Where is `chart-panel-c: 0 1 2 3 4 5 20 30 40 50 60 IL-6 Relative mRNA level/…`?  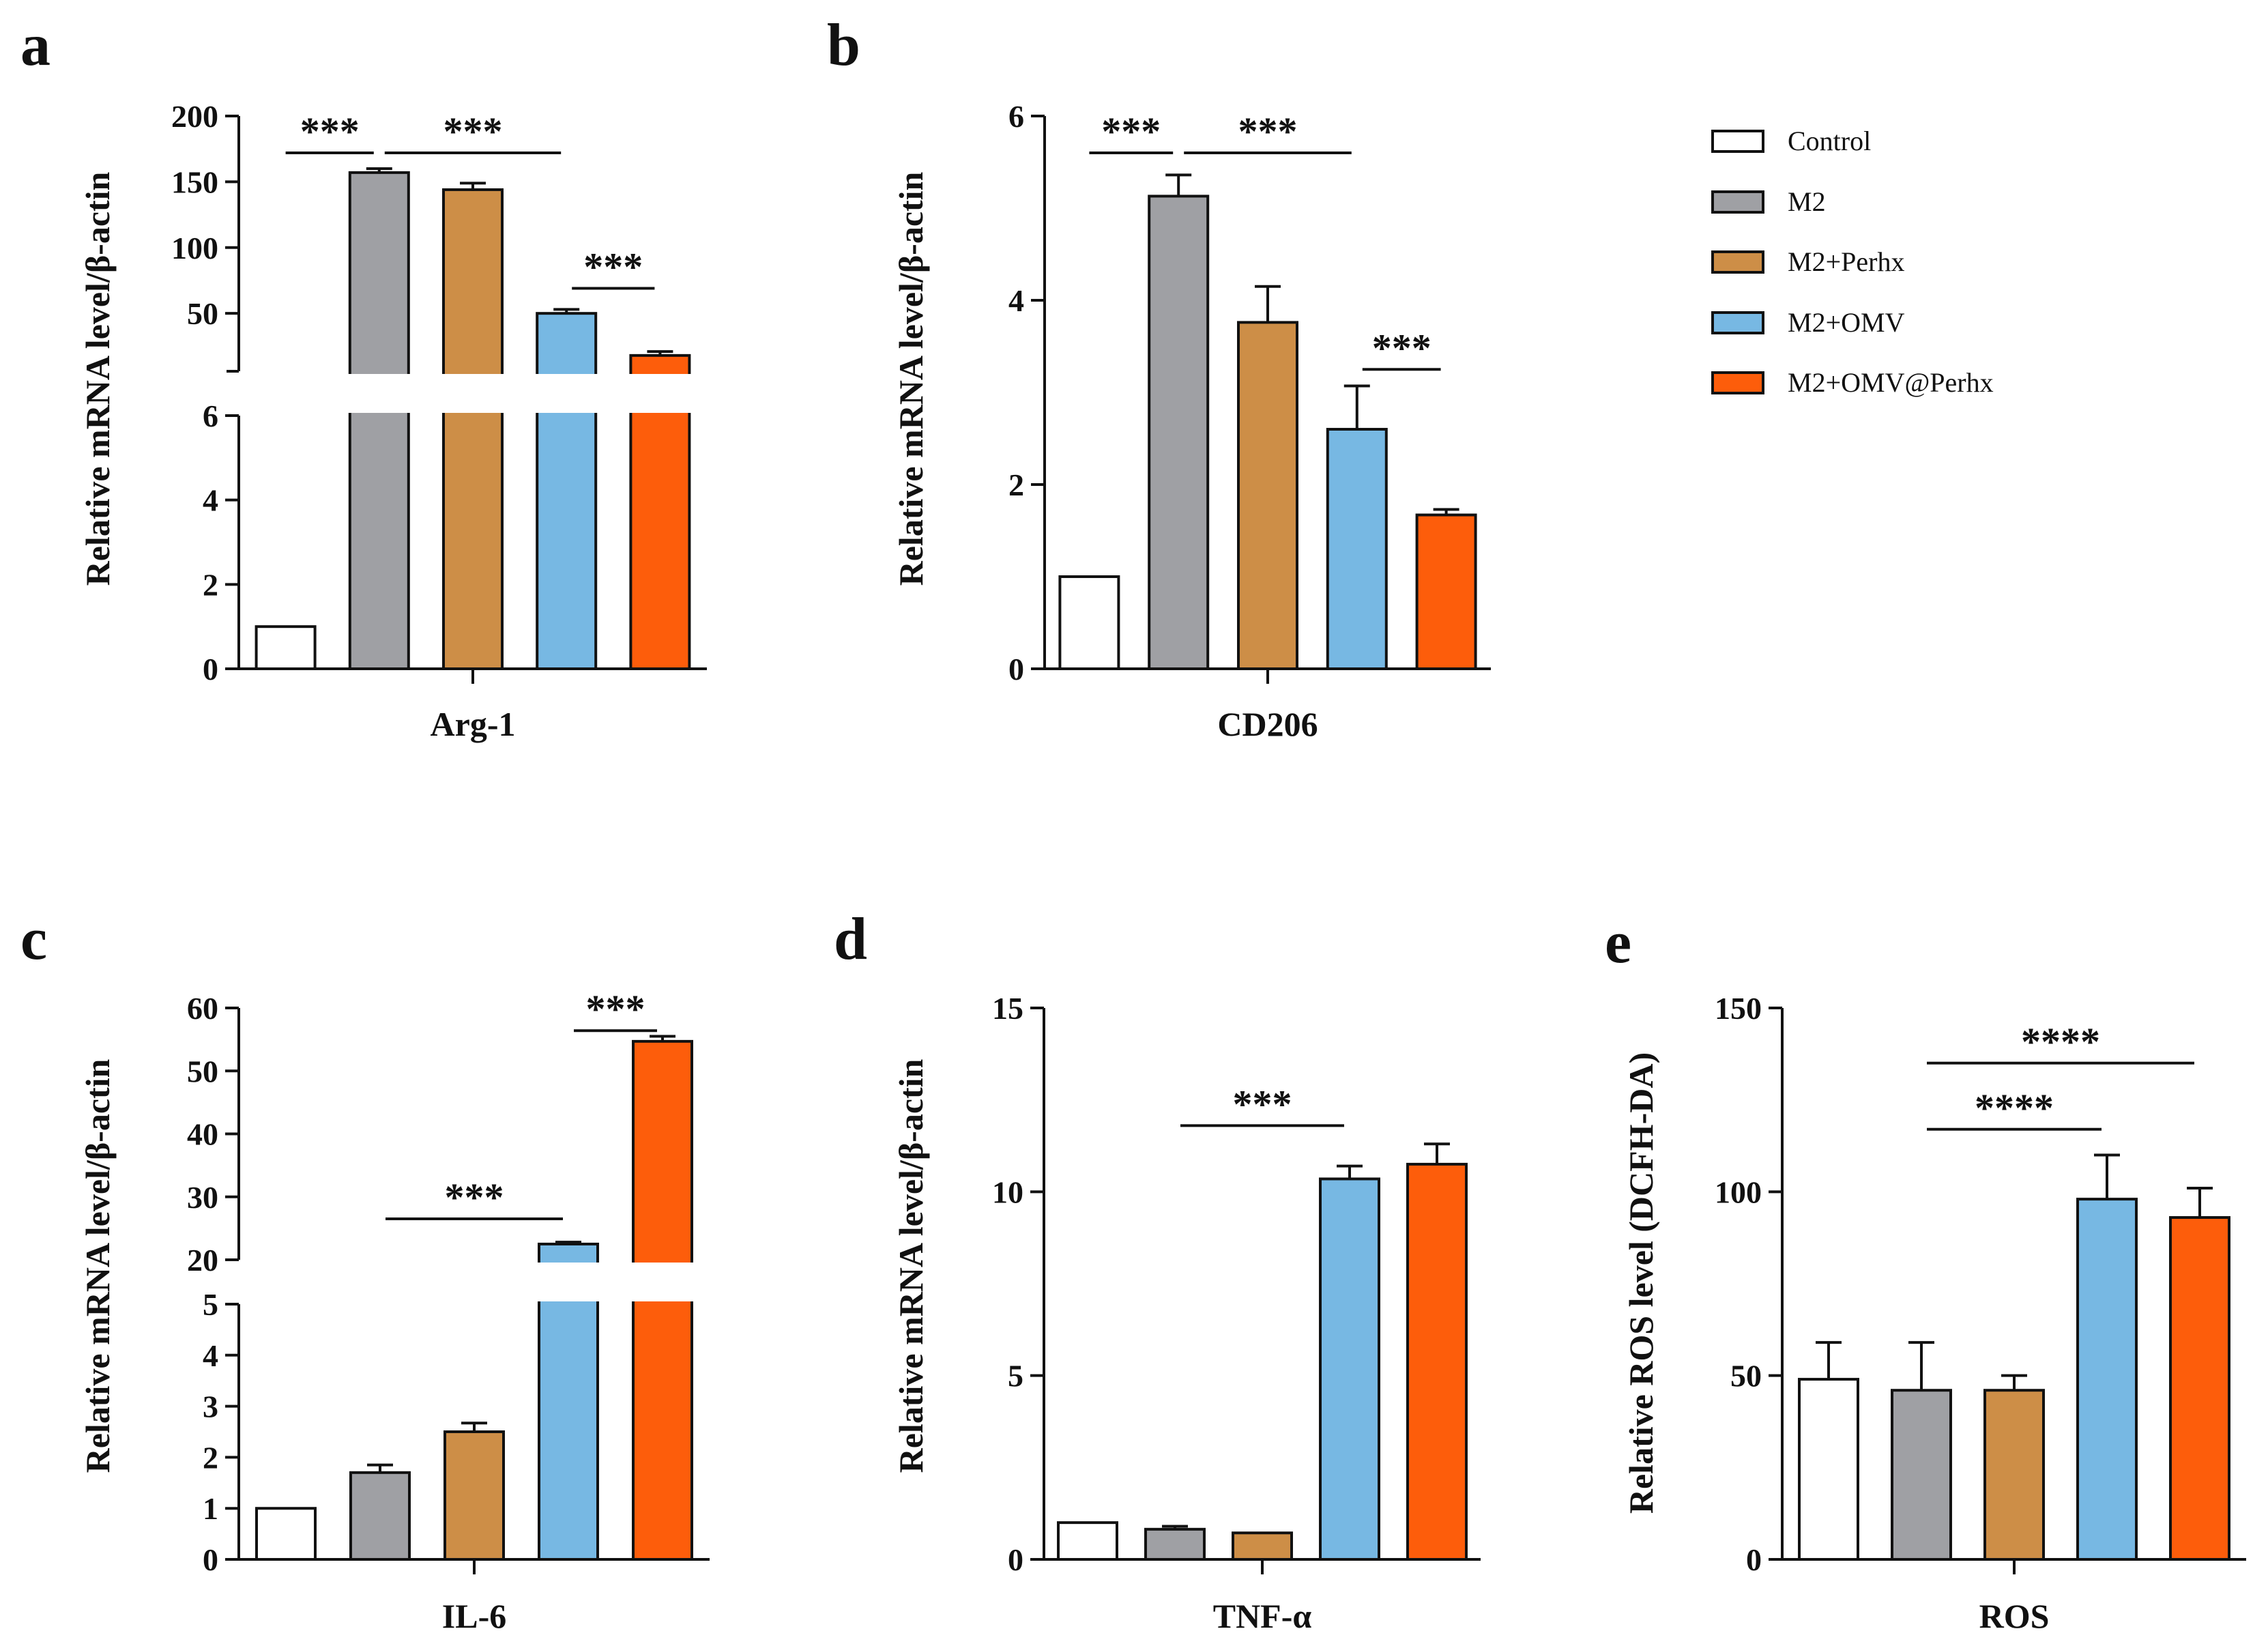 chart-panel-c: 0 1 2 3 4 5 20 30 40 50 60 IL-6 Relative mRNA level/… is located at coordinates (399, 1311).